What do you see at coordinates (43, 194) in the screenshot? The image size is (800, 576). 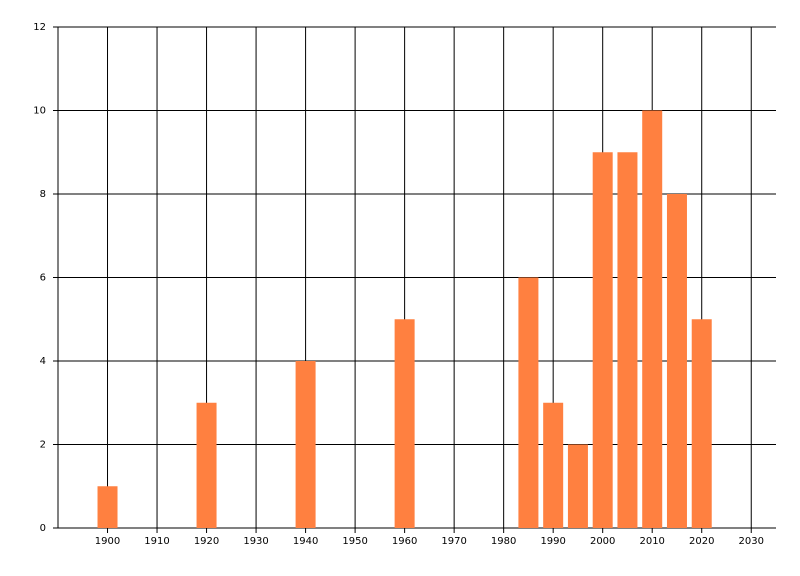 I see `y-tick-label: 8` at bounding box center [43, 194].